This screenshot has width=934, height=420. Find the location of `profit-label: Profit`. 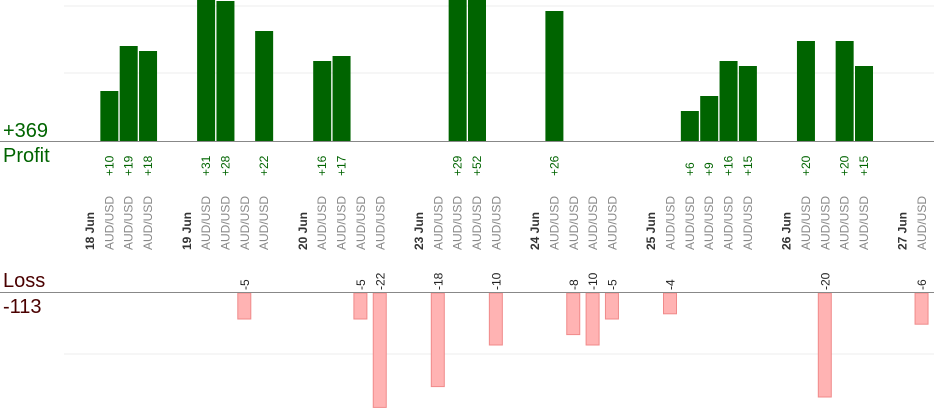

profit-label: Profit is located at coordinates (26, 156).